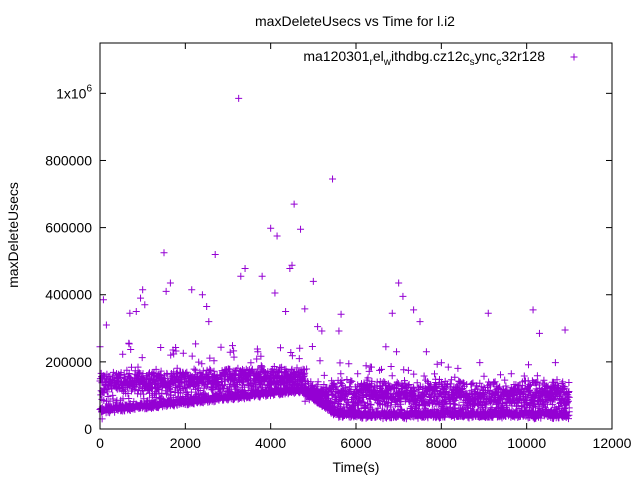 This screenshot has height=480, width=640. What do you see at coordinates (13, 235) in the screenshot?
I see `y-axis-label: maxDeleteUsecs` at bounding box center [13, 235].